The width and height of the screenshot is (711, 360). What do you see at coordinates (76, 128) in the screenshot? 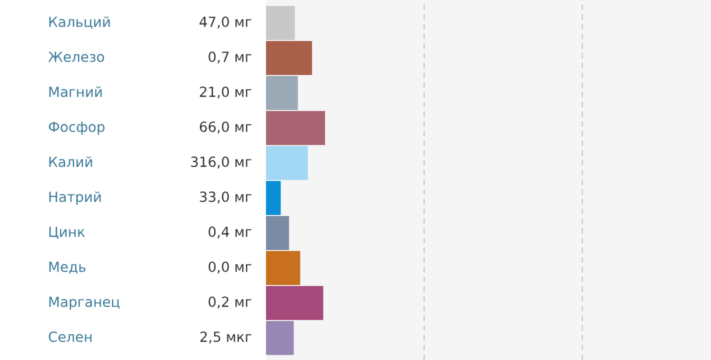
I see `y-tick-label: Фосфор` at bounding box center [76, 128].